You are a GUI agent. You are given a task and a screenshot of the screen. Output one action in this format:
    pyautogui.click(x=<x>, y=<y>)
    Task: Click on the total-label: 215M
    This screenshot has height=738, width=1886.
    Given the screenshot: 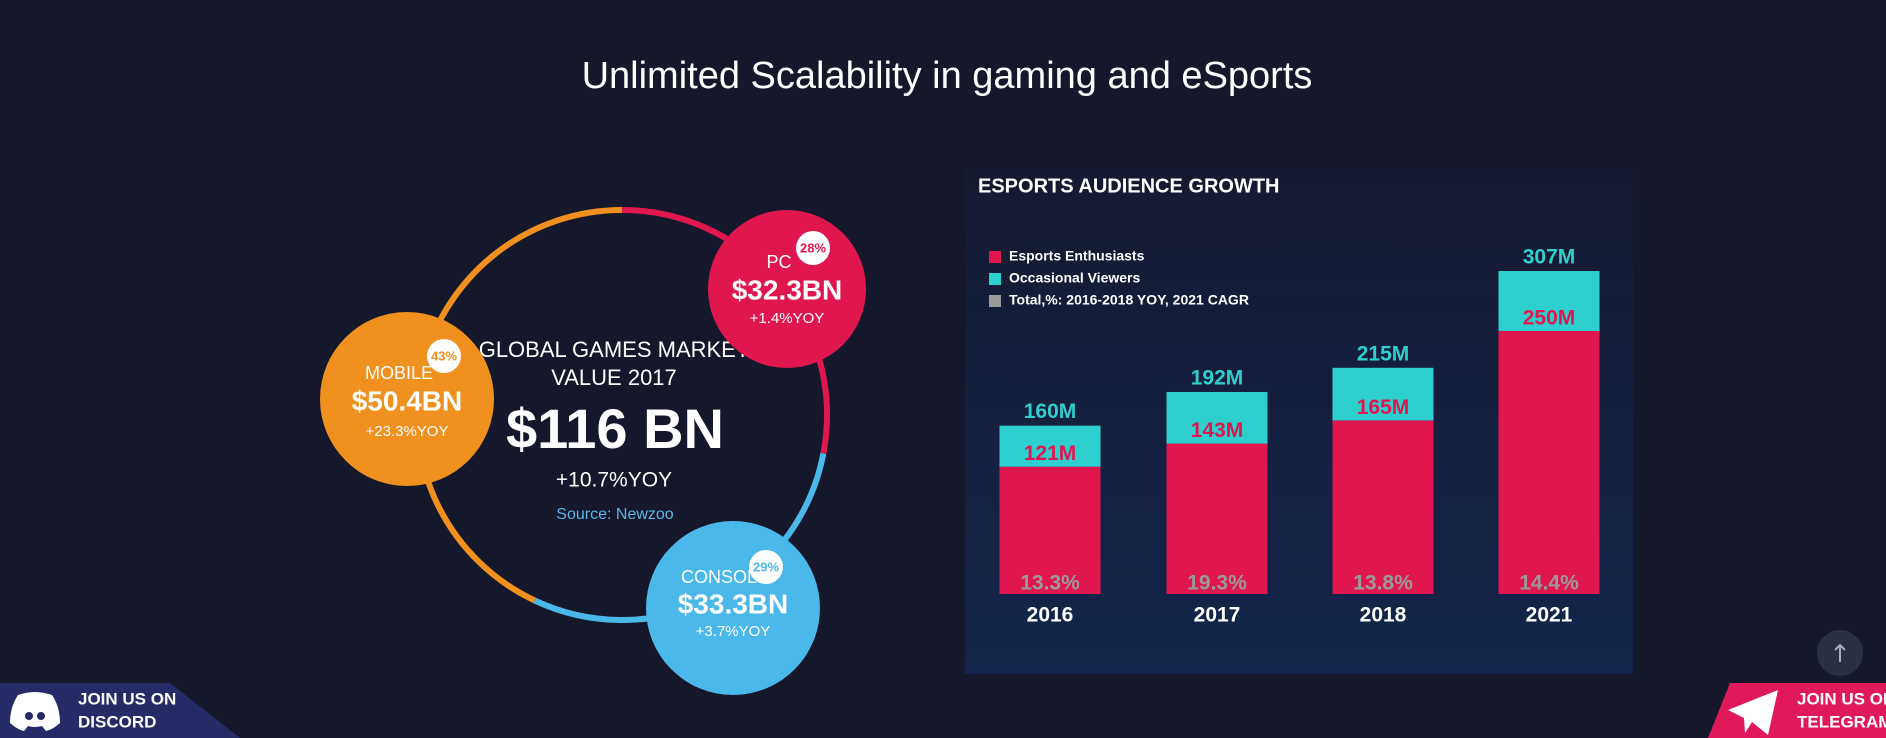 What is the action you would take?
    pyautogui.click(x=1383, y=353)
    